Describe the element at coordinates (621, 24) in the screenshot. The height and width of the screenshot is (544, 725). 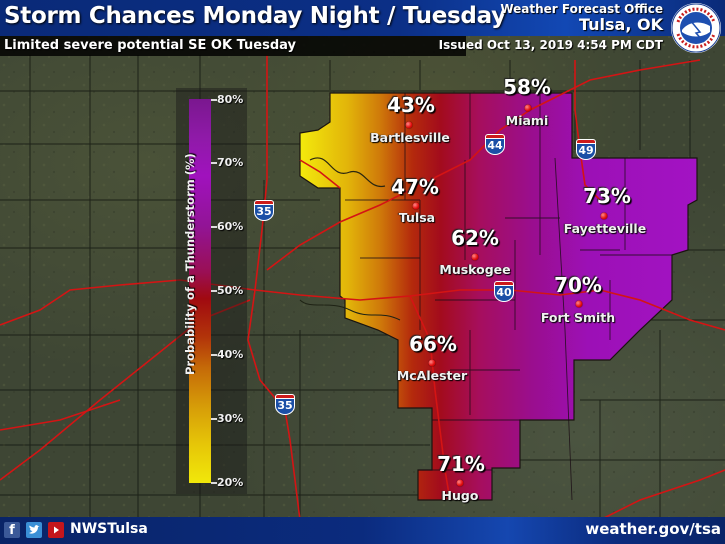
I see `office-city: Tulsa, OK` at that location.